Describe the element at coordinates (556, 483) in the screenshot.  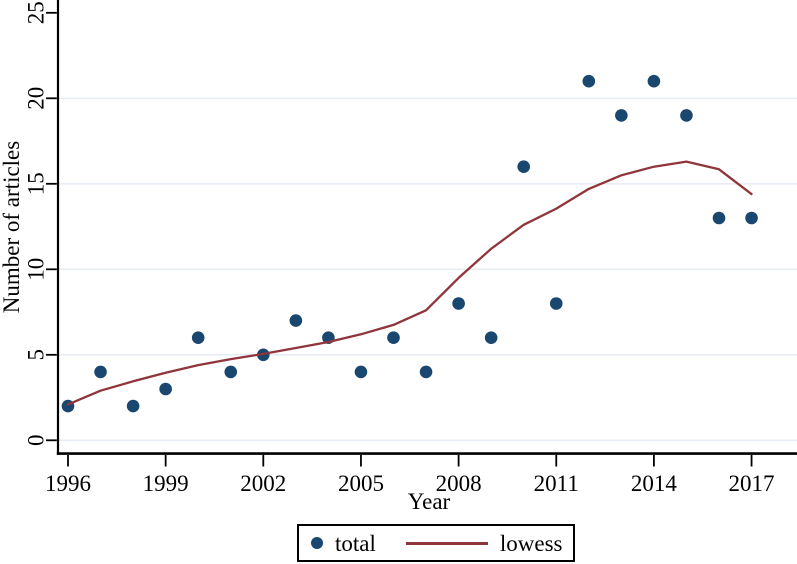
I see `x-tick-label: 2011` at that location.